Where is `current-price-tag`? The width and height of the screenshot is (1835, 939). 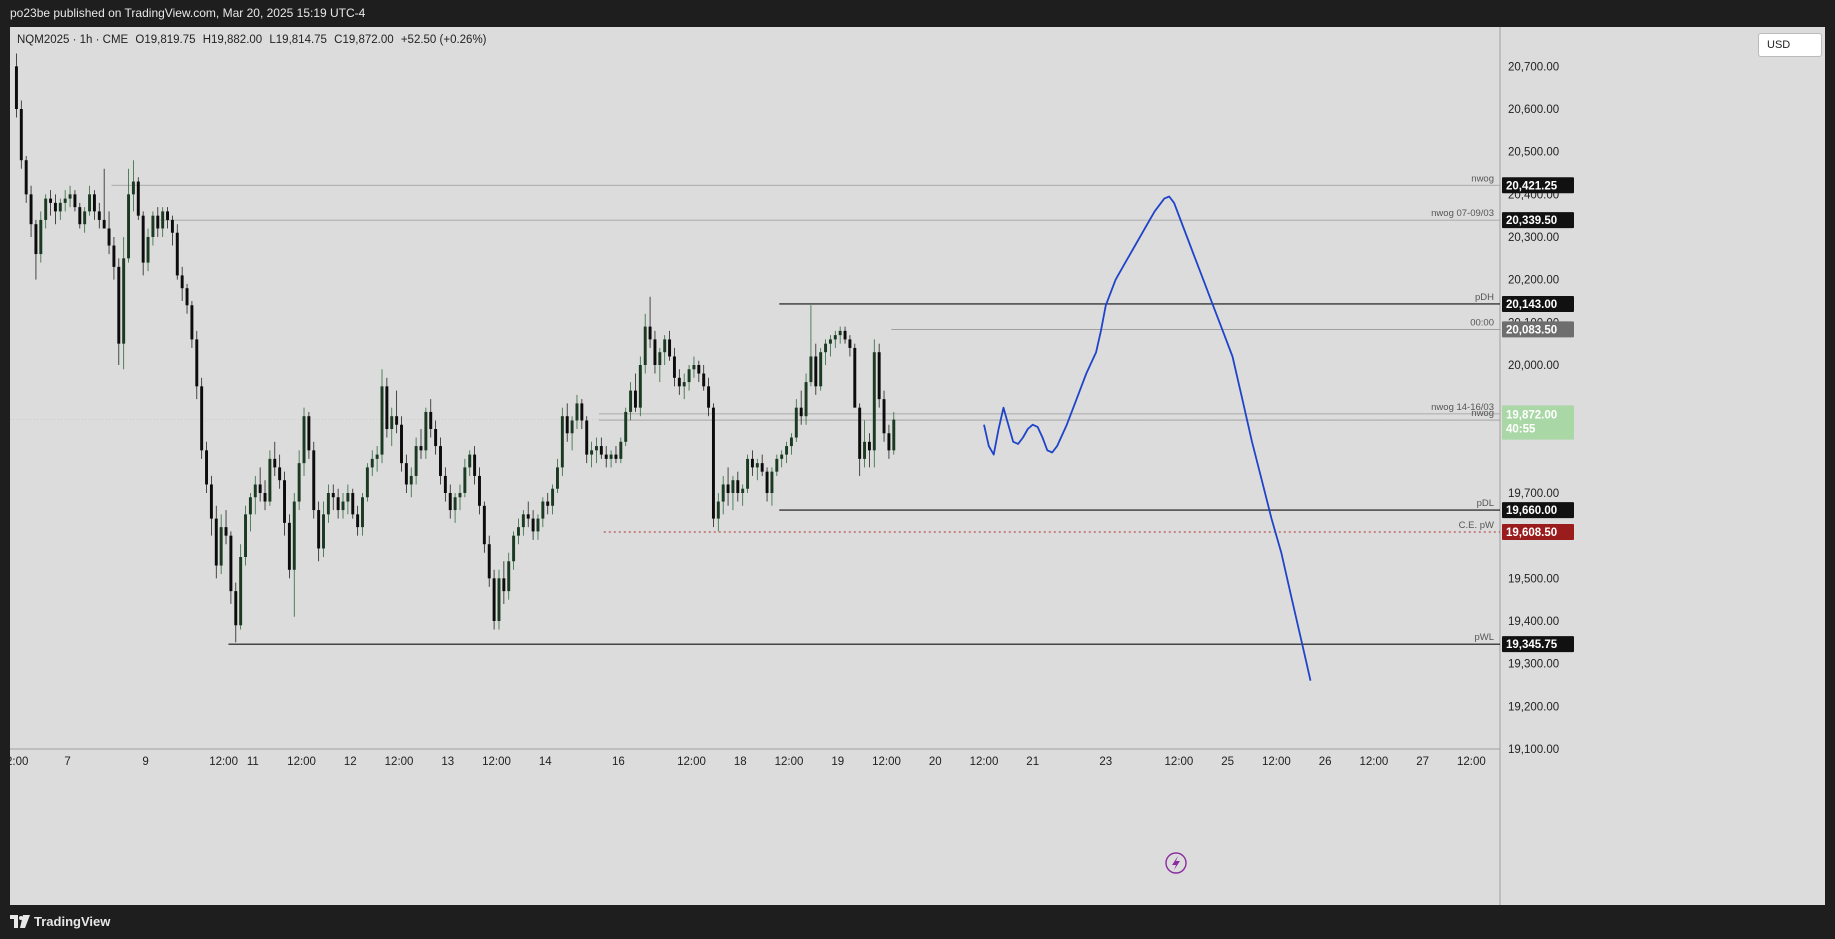 current-price-tag is located at coordinates (1538, 422).